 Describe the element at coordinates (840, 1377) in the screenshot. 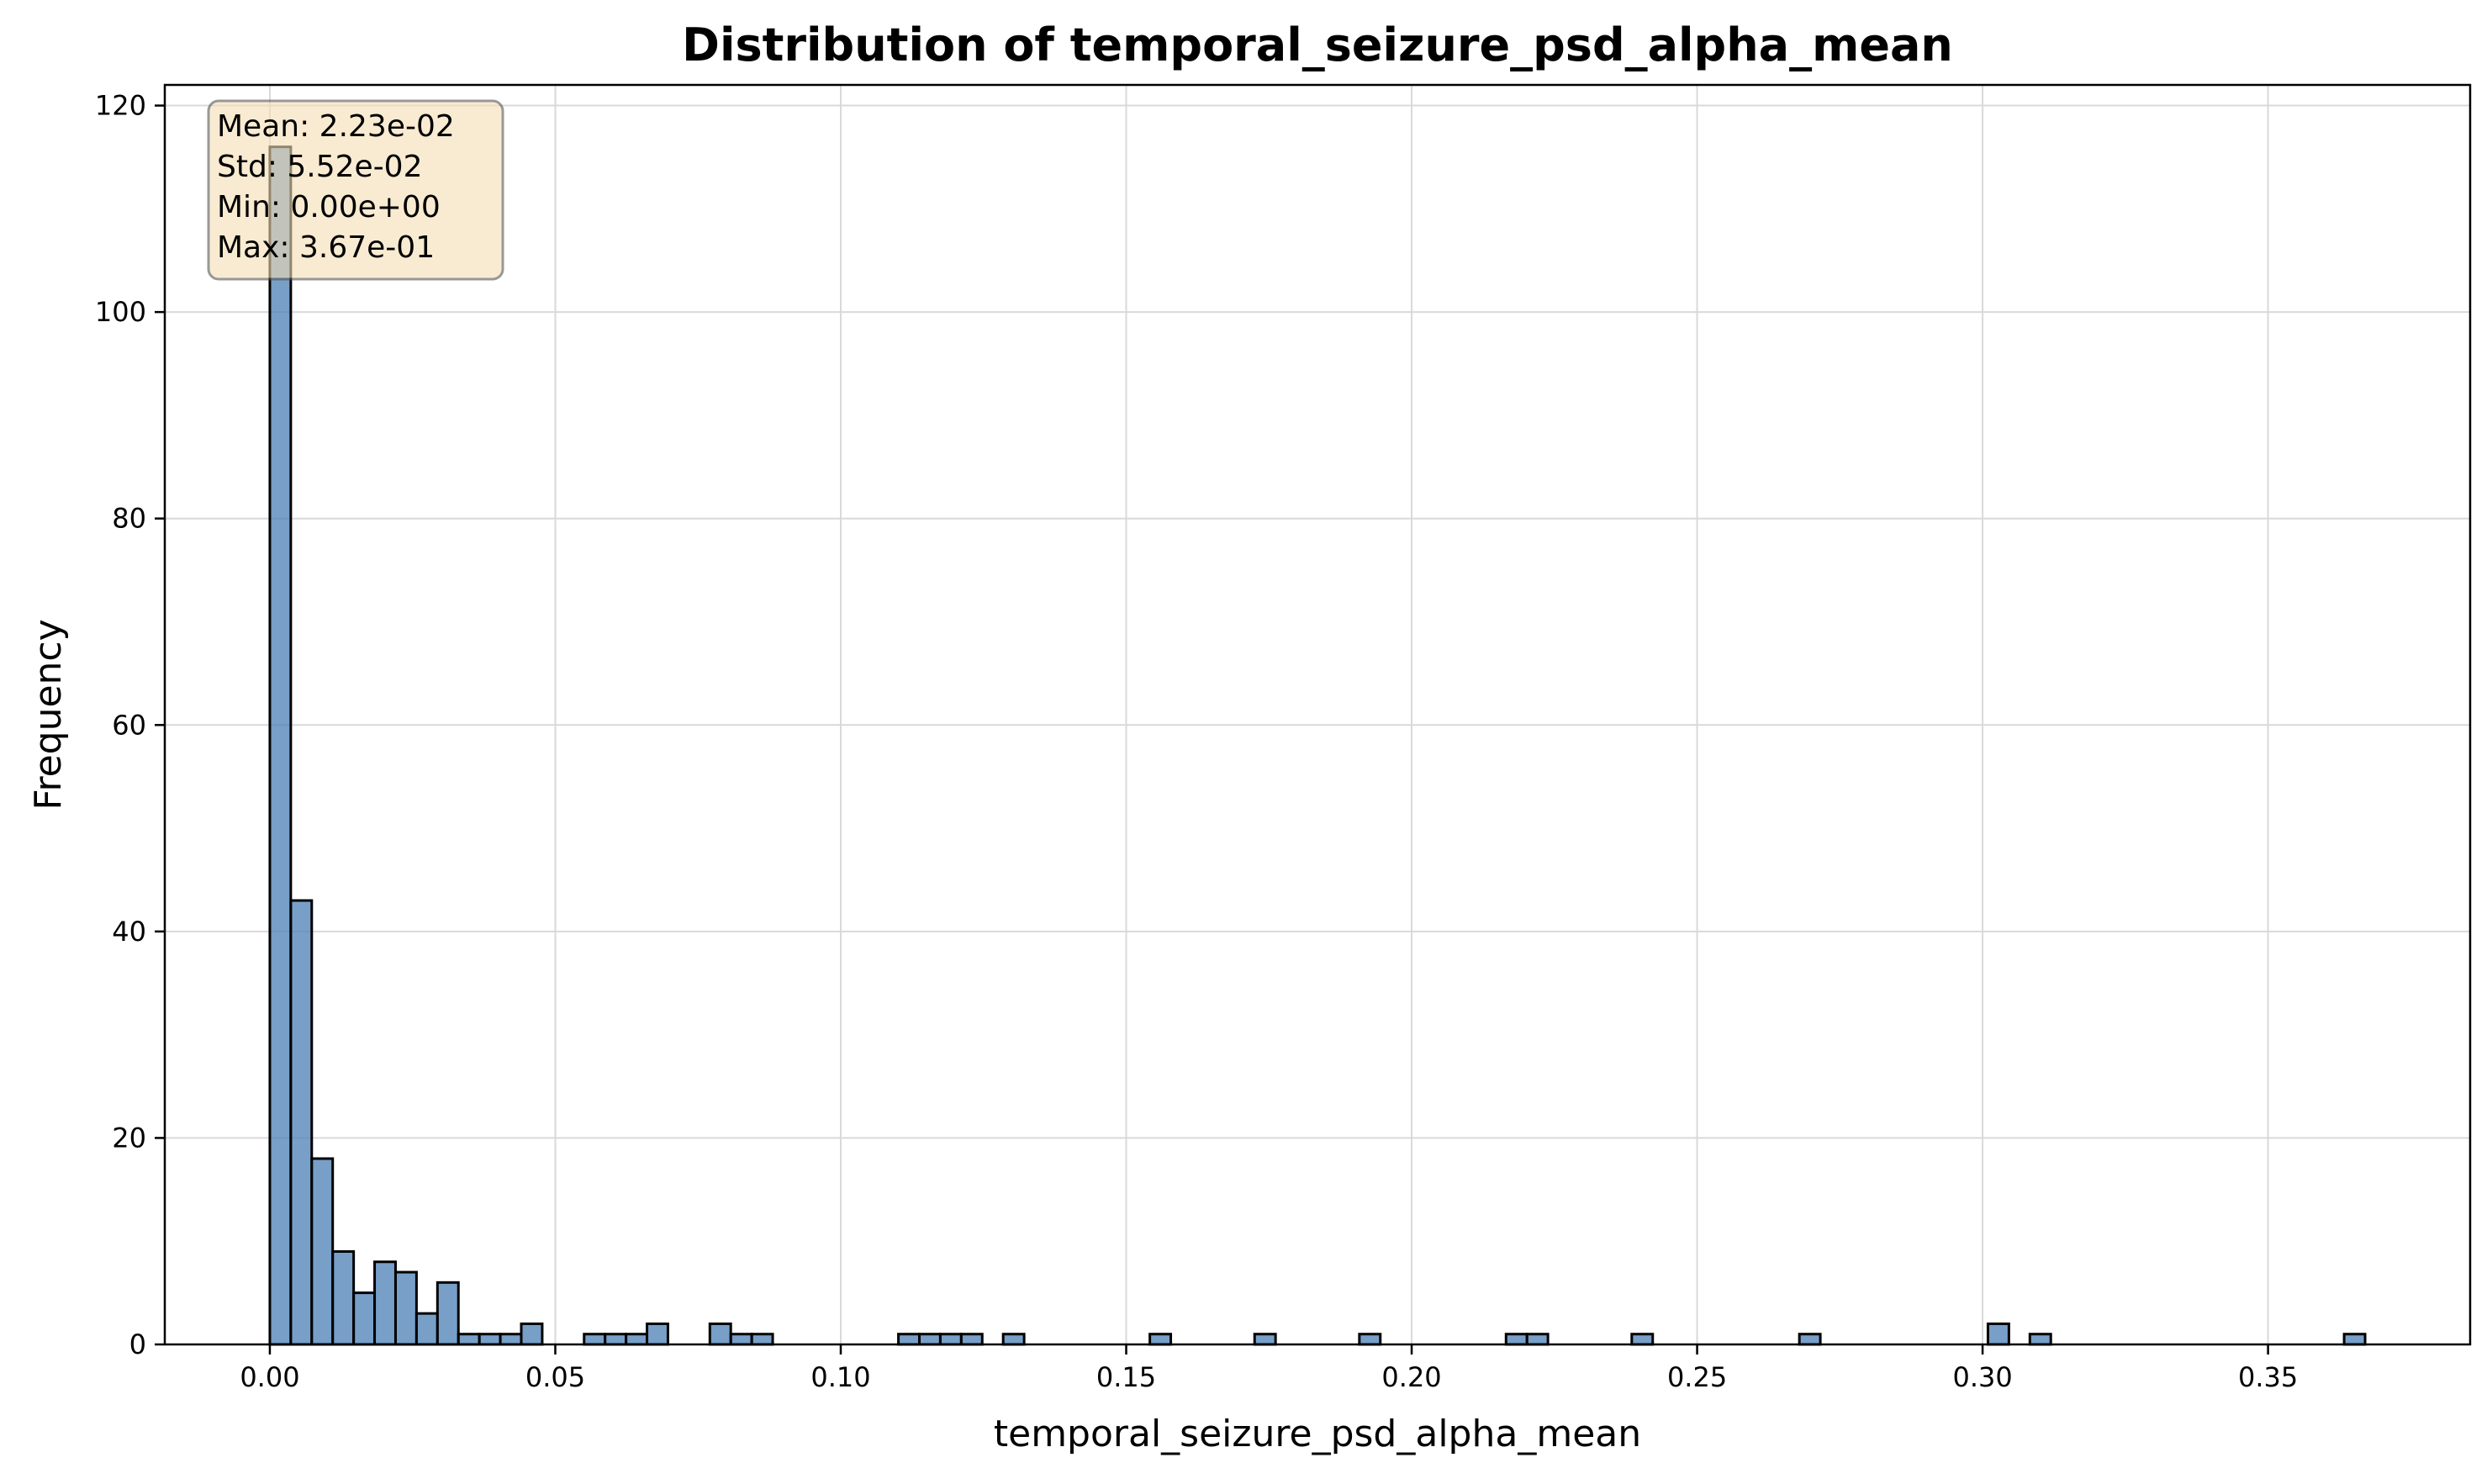

I see `x-tick-label: 0.10` at that location.